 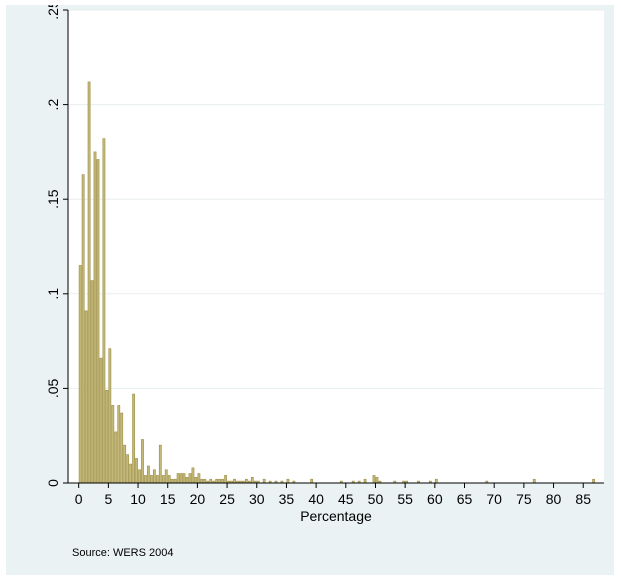 What do you see at coordinates (435, 499) in the screenshot?
I see `x-tick-label: 60` at bounding box center [435, 499].